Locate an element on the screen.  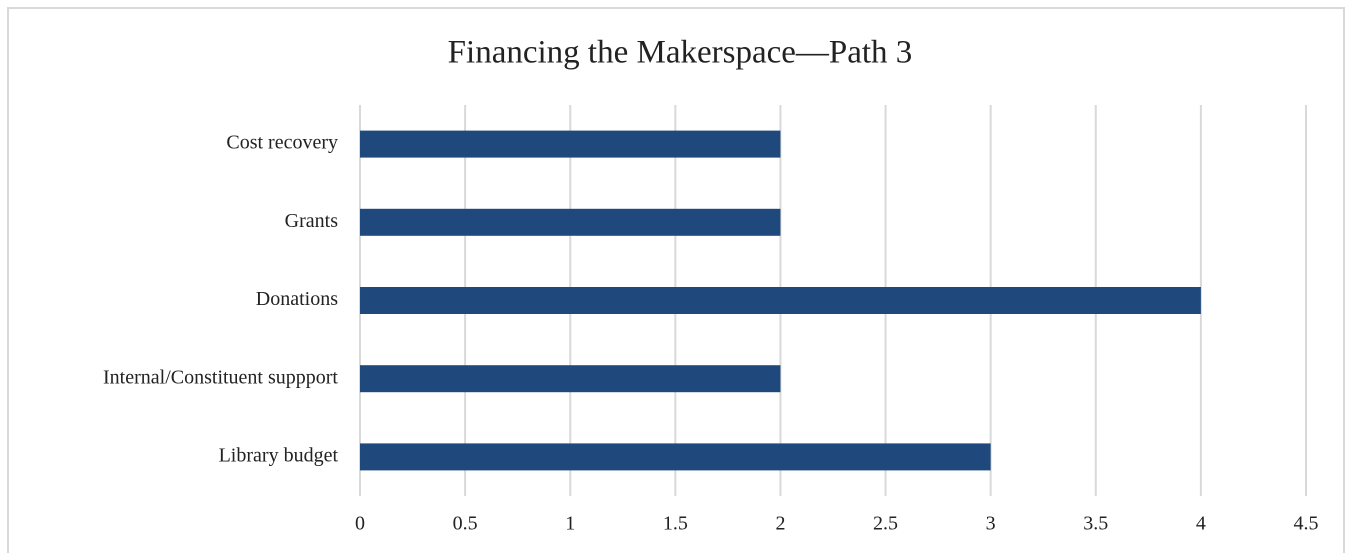
x-tick-label: 0 is located at coordinates (360, 524).